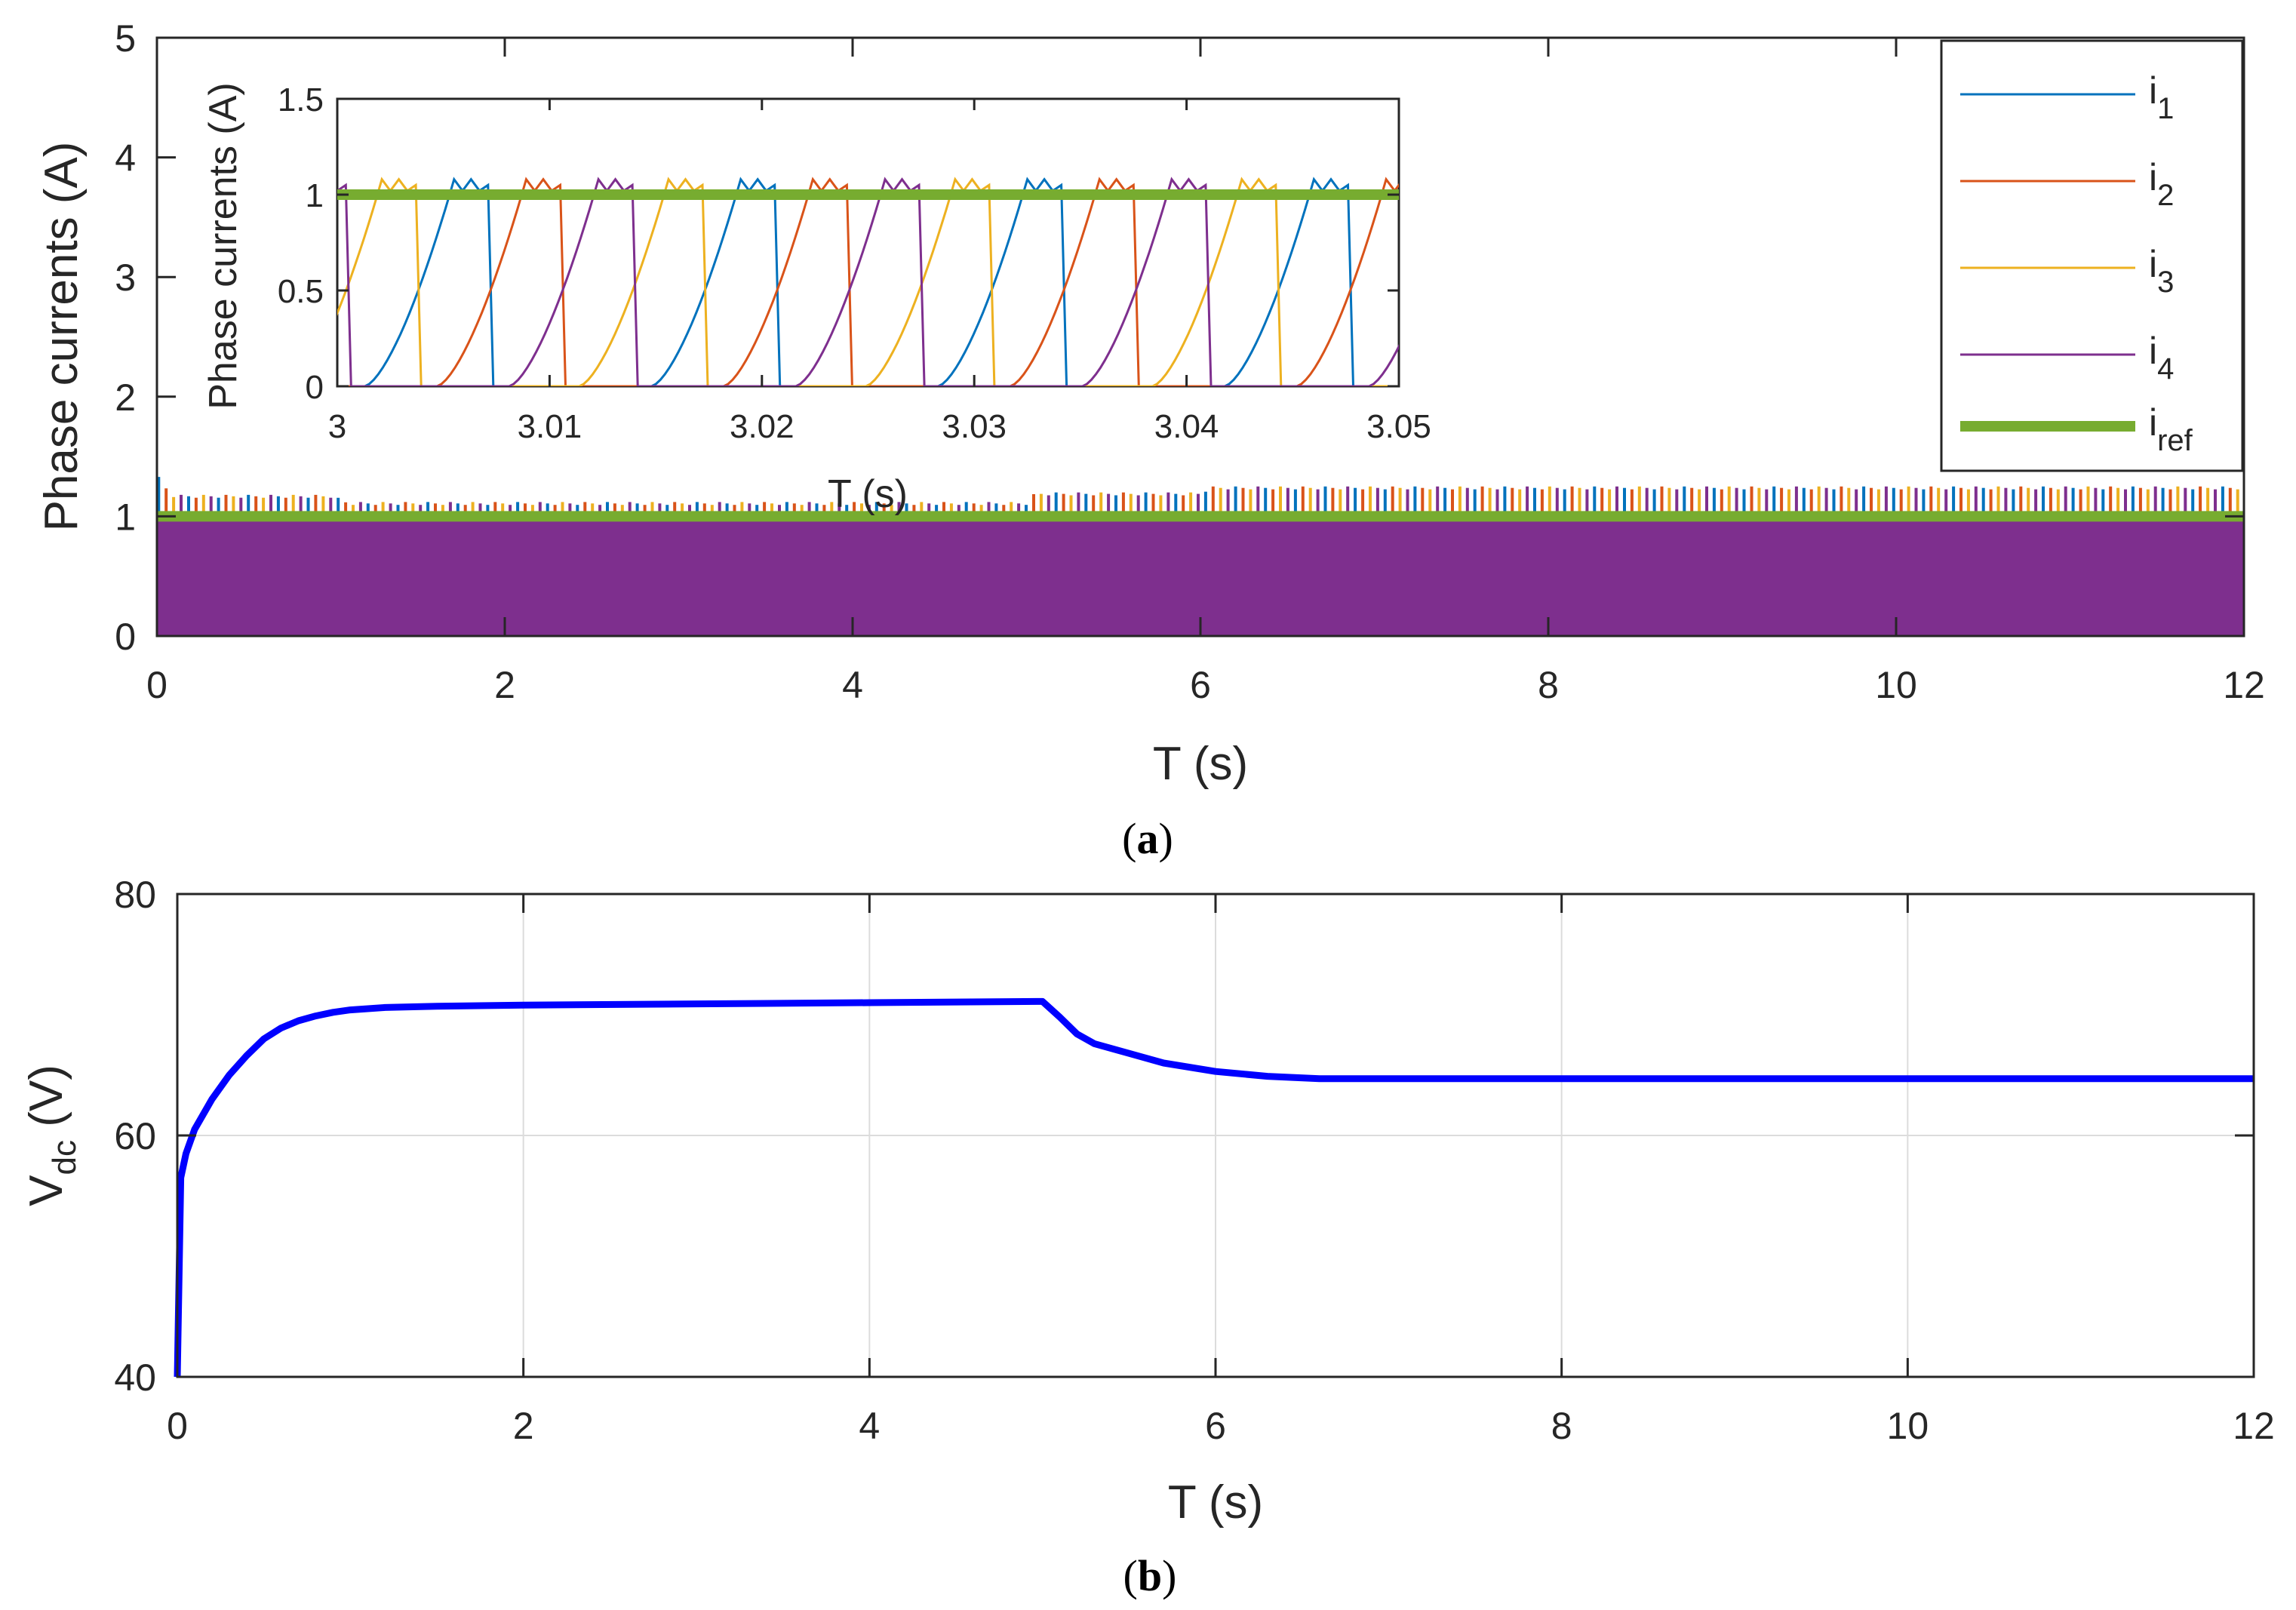 The width and height of the screenshot is (2296, 1610). I want to click on legend-label-sub: 1, so click(2165, 108).